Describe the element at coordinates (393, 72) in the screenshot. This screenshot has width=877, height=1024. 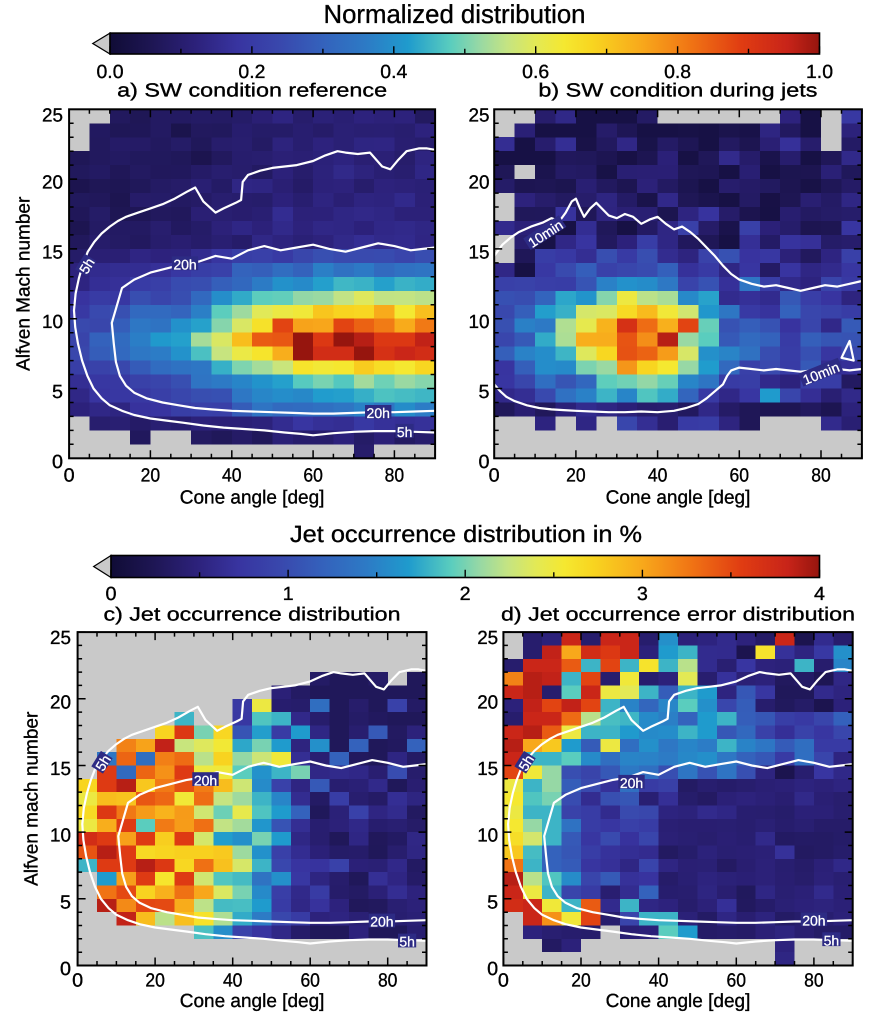
I see `svg-text: 0.4` at that location.